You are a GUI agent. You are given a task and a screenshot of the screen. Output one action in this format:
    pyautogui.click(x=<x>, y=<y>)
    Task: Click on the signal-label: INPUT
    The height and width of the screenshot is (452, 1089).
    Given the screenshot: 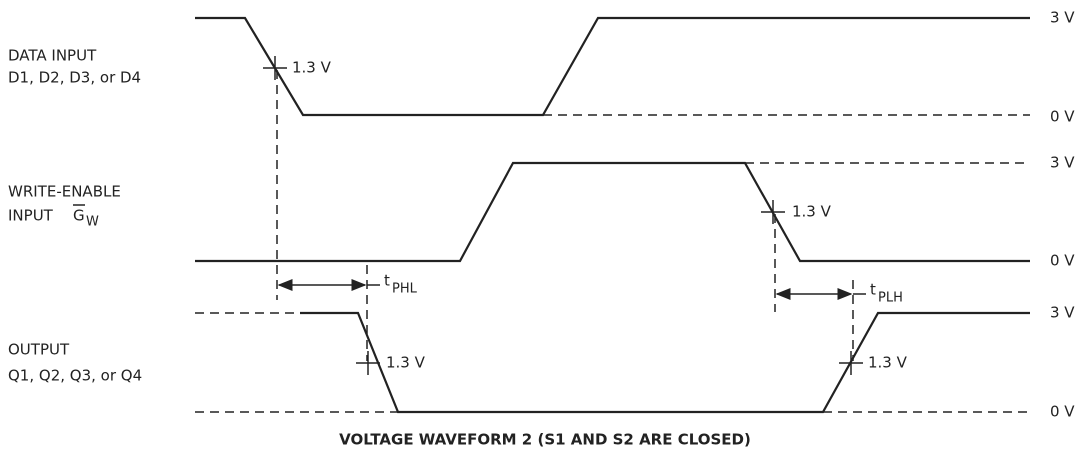 What is the action you would take?
    pyautogui.click(x=31, y=216)
    